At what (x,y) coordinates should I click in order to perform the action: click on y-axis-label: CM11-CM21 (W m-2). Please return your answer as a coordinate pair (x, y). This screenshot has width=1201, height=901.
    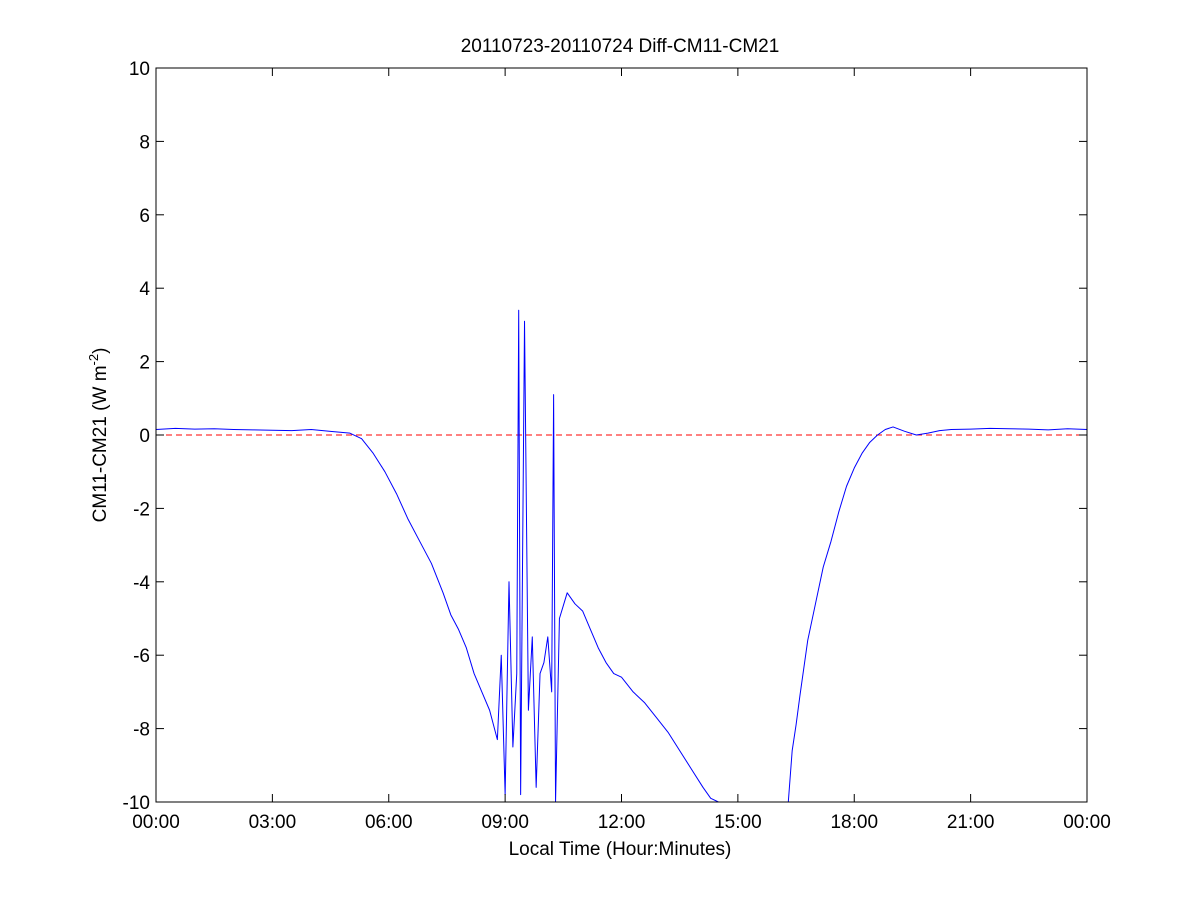
    Looking at the image, I should click on (98, 435).